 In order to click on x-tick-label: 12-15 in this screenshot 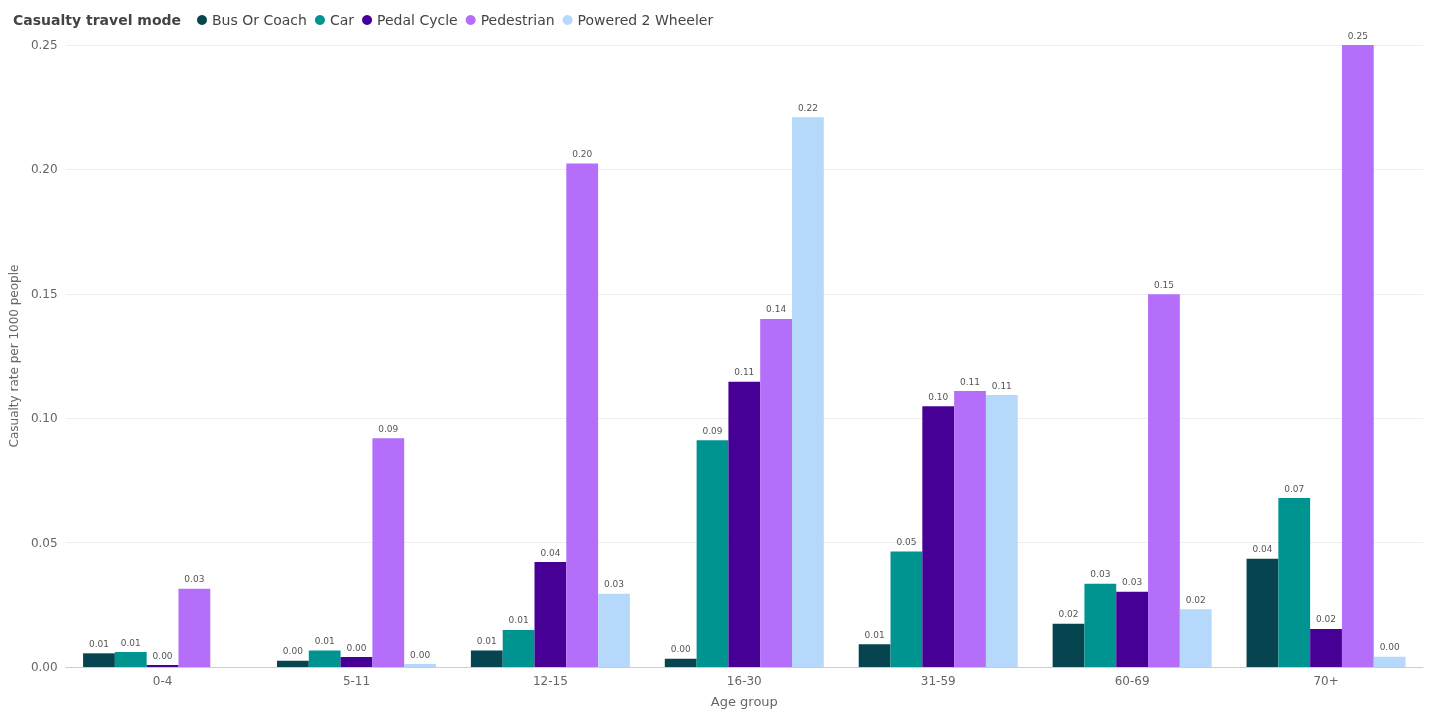, I will do `click(550, 681)`.